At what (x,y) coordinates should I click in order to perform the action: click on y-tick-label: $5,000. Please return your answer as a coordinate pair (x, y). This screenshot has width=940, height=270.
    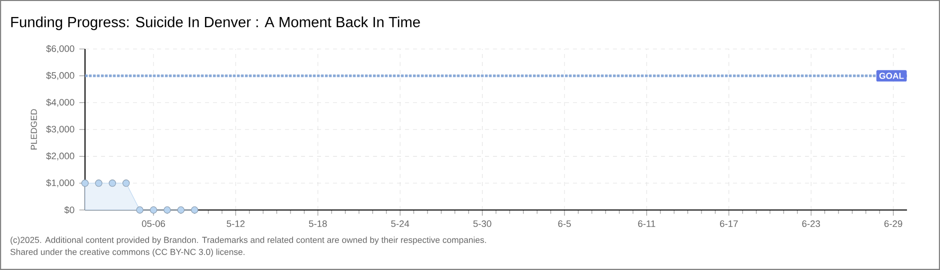
    Looking at the image, I should click on (60, 76).